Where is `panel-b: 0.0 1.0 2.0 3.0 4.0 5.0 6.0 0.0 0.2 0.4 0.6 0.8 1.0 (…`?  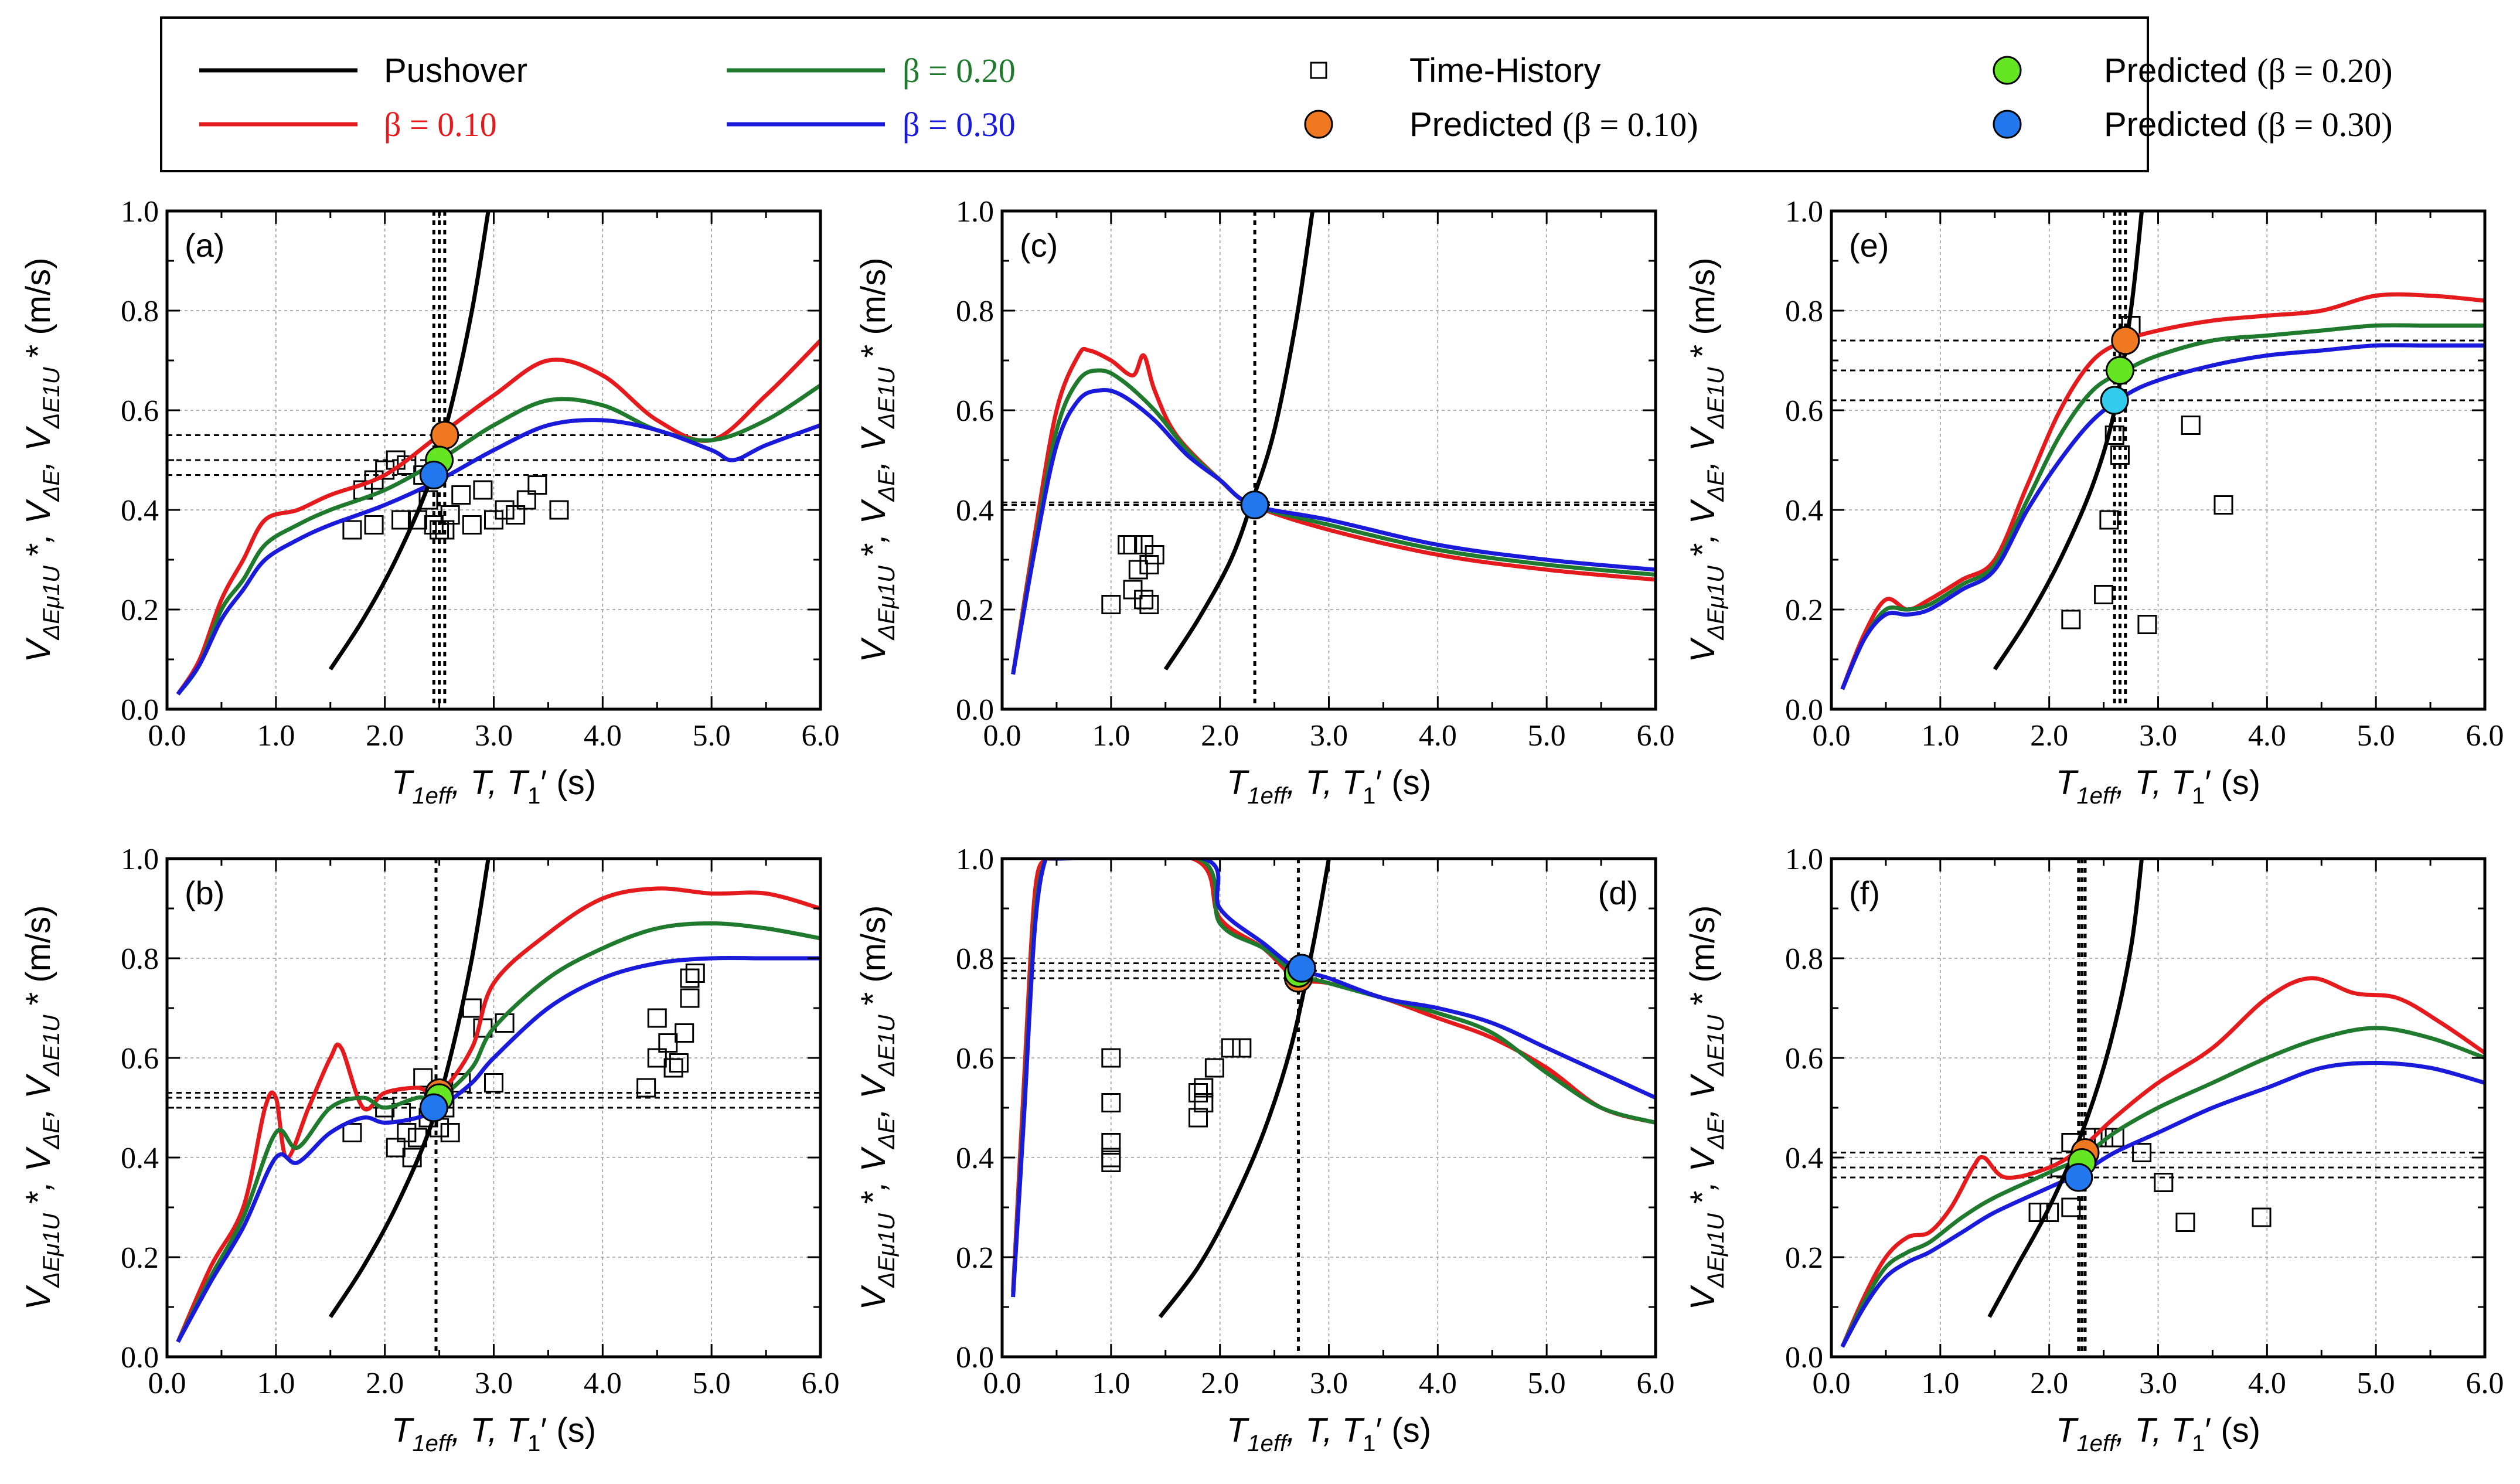
panel-b: 0.0 1.0 2.0 3.0 4.0 5.0 6.0 0.0 0.2 0.4 0.6 0.8 1.0 (… is located at coordinates (429, 1149).